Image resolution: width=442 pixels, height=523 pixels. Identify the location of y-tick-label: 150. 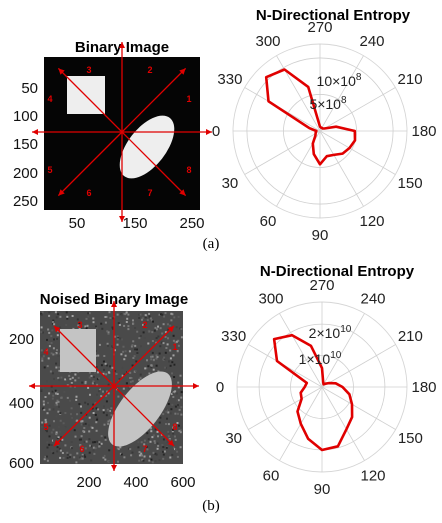
(25, 144).